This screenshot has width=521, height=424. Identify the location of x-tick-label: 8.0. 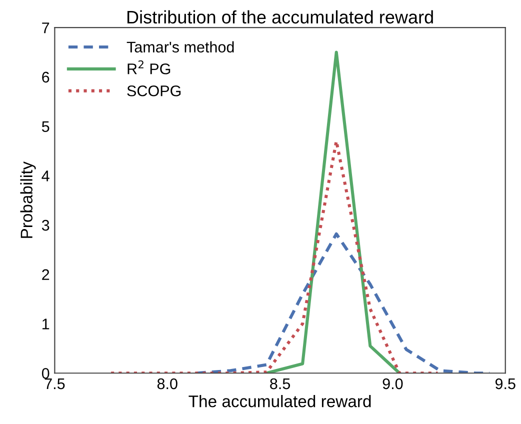
(167, 384).